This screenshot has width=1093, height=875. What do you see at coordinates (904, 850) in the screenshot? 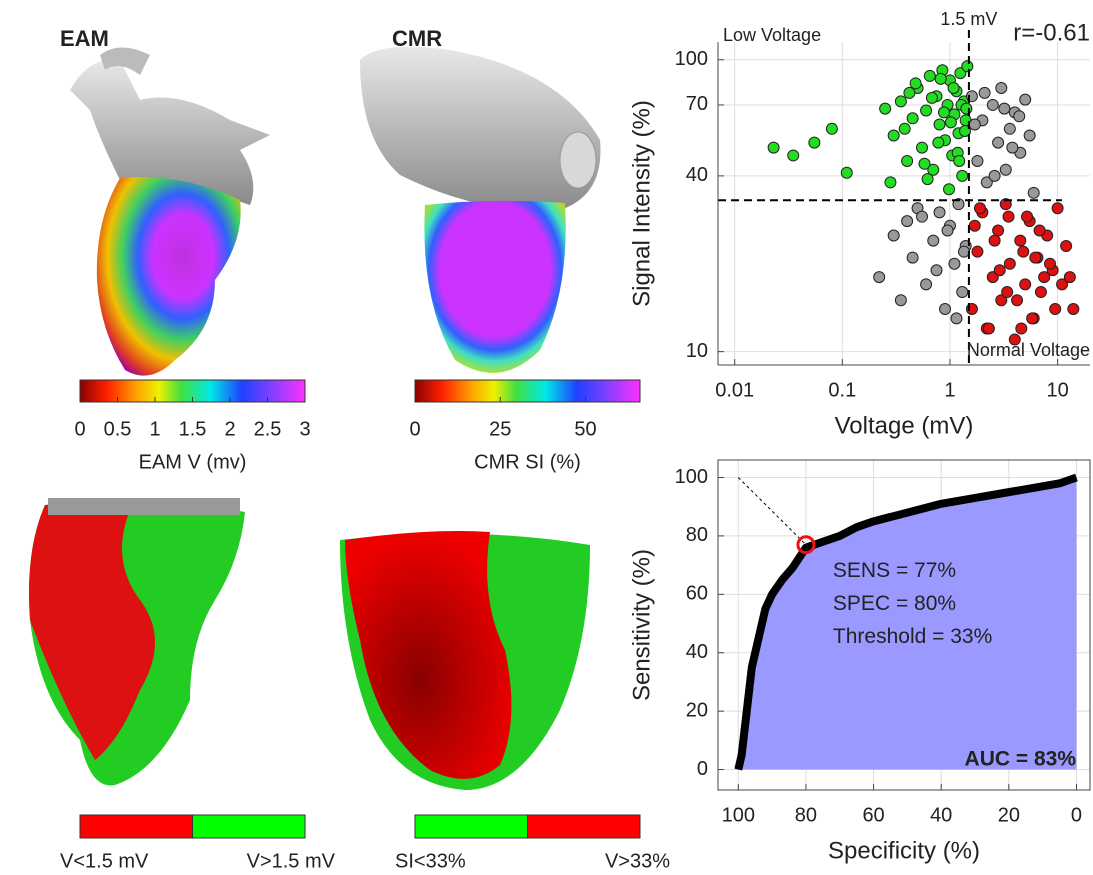
I see `x-axis-title: Specificity (%)` at bounding box center [904, 850].